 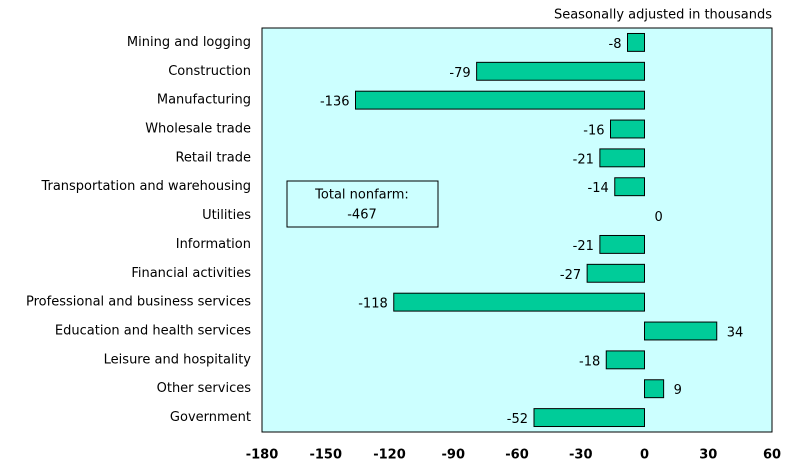 I want to click on value-label: 9, so click(x=678, y=390).